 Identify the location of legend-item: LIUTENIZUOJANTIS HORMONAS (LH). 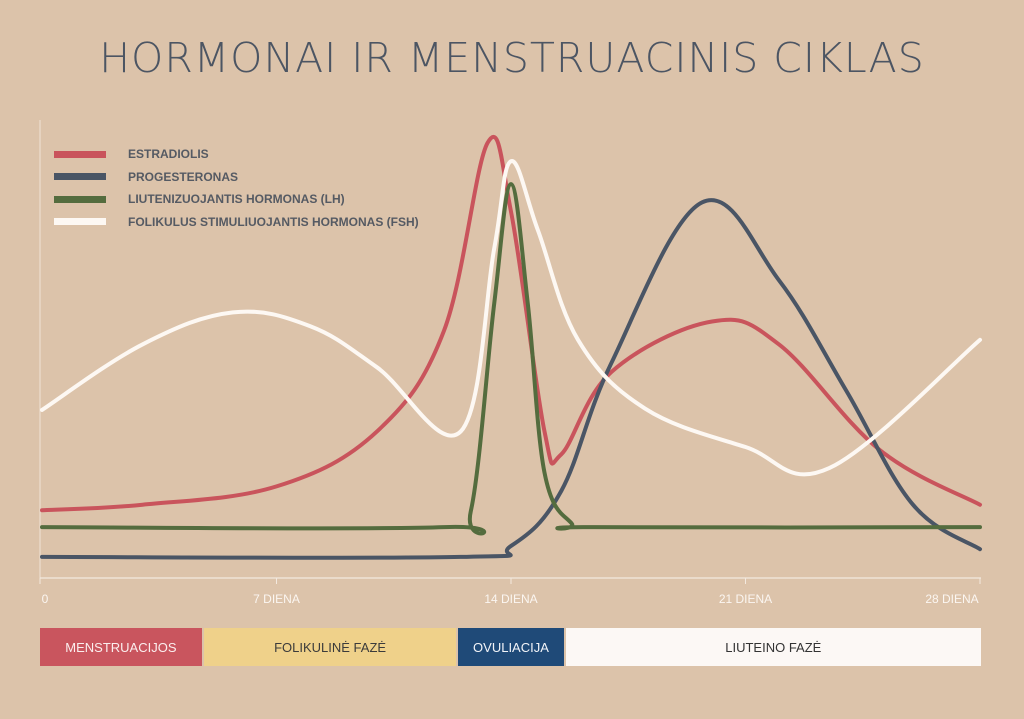
(236, 199).